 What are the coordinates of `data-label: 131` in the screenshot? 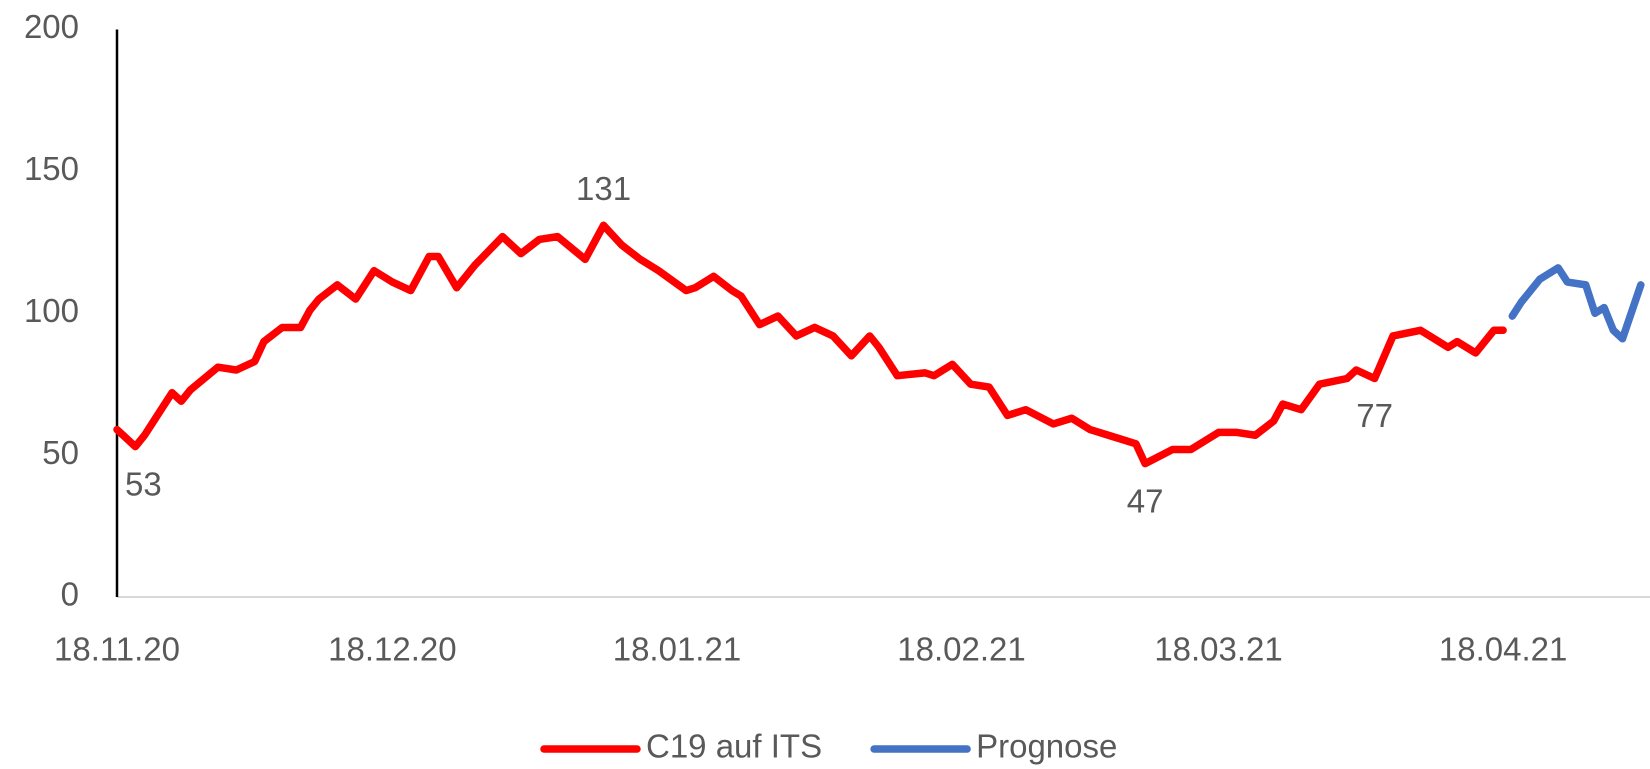 It's located at (603, 188).